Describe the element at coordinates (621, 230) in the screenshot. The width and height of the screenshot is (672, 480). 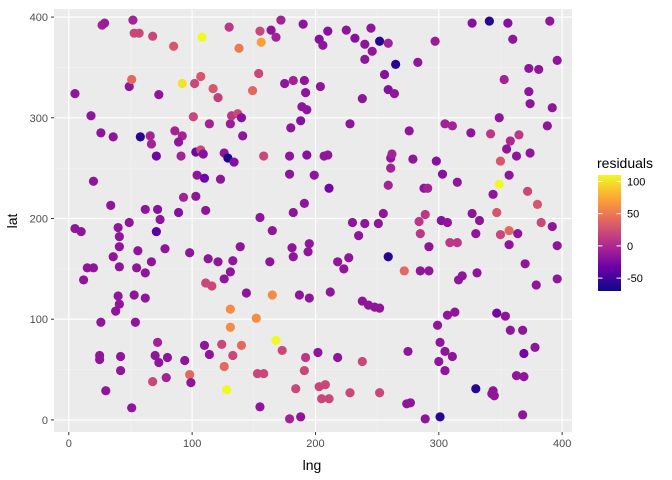
I see `colorbar-ticks: 100 50 0 -50` at that location.